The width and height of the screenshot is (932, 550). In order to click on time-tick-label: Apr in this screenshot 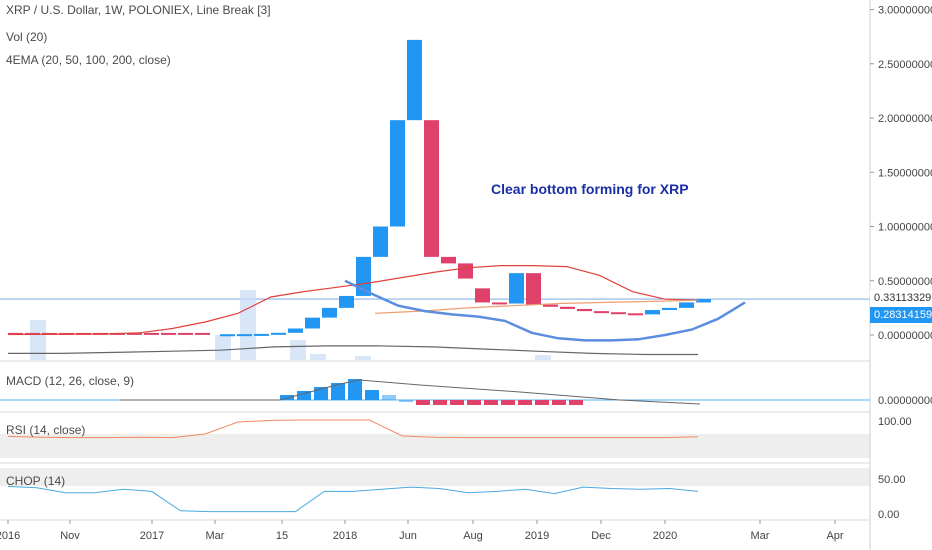, I will do `click(834, 536)`.